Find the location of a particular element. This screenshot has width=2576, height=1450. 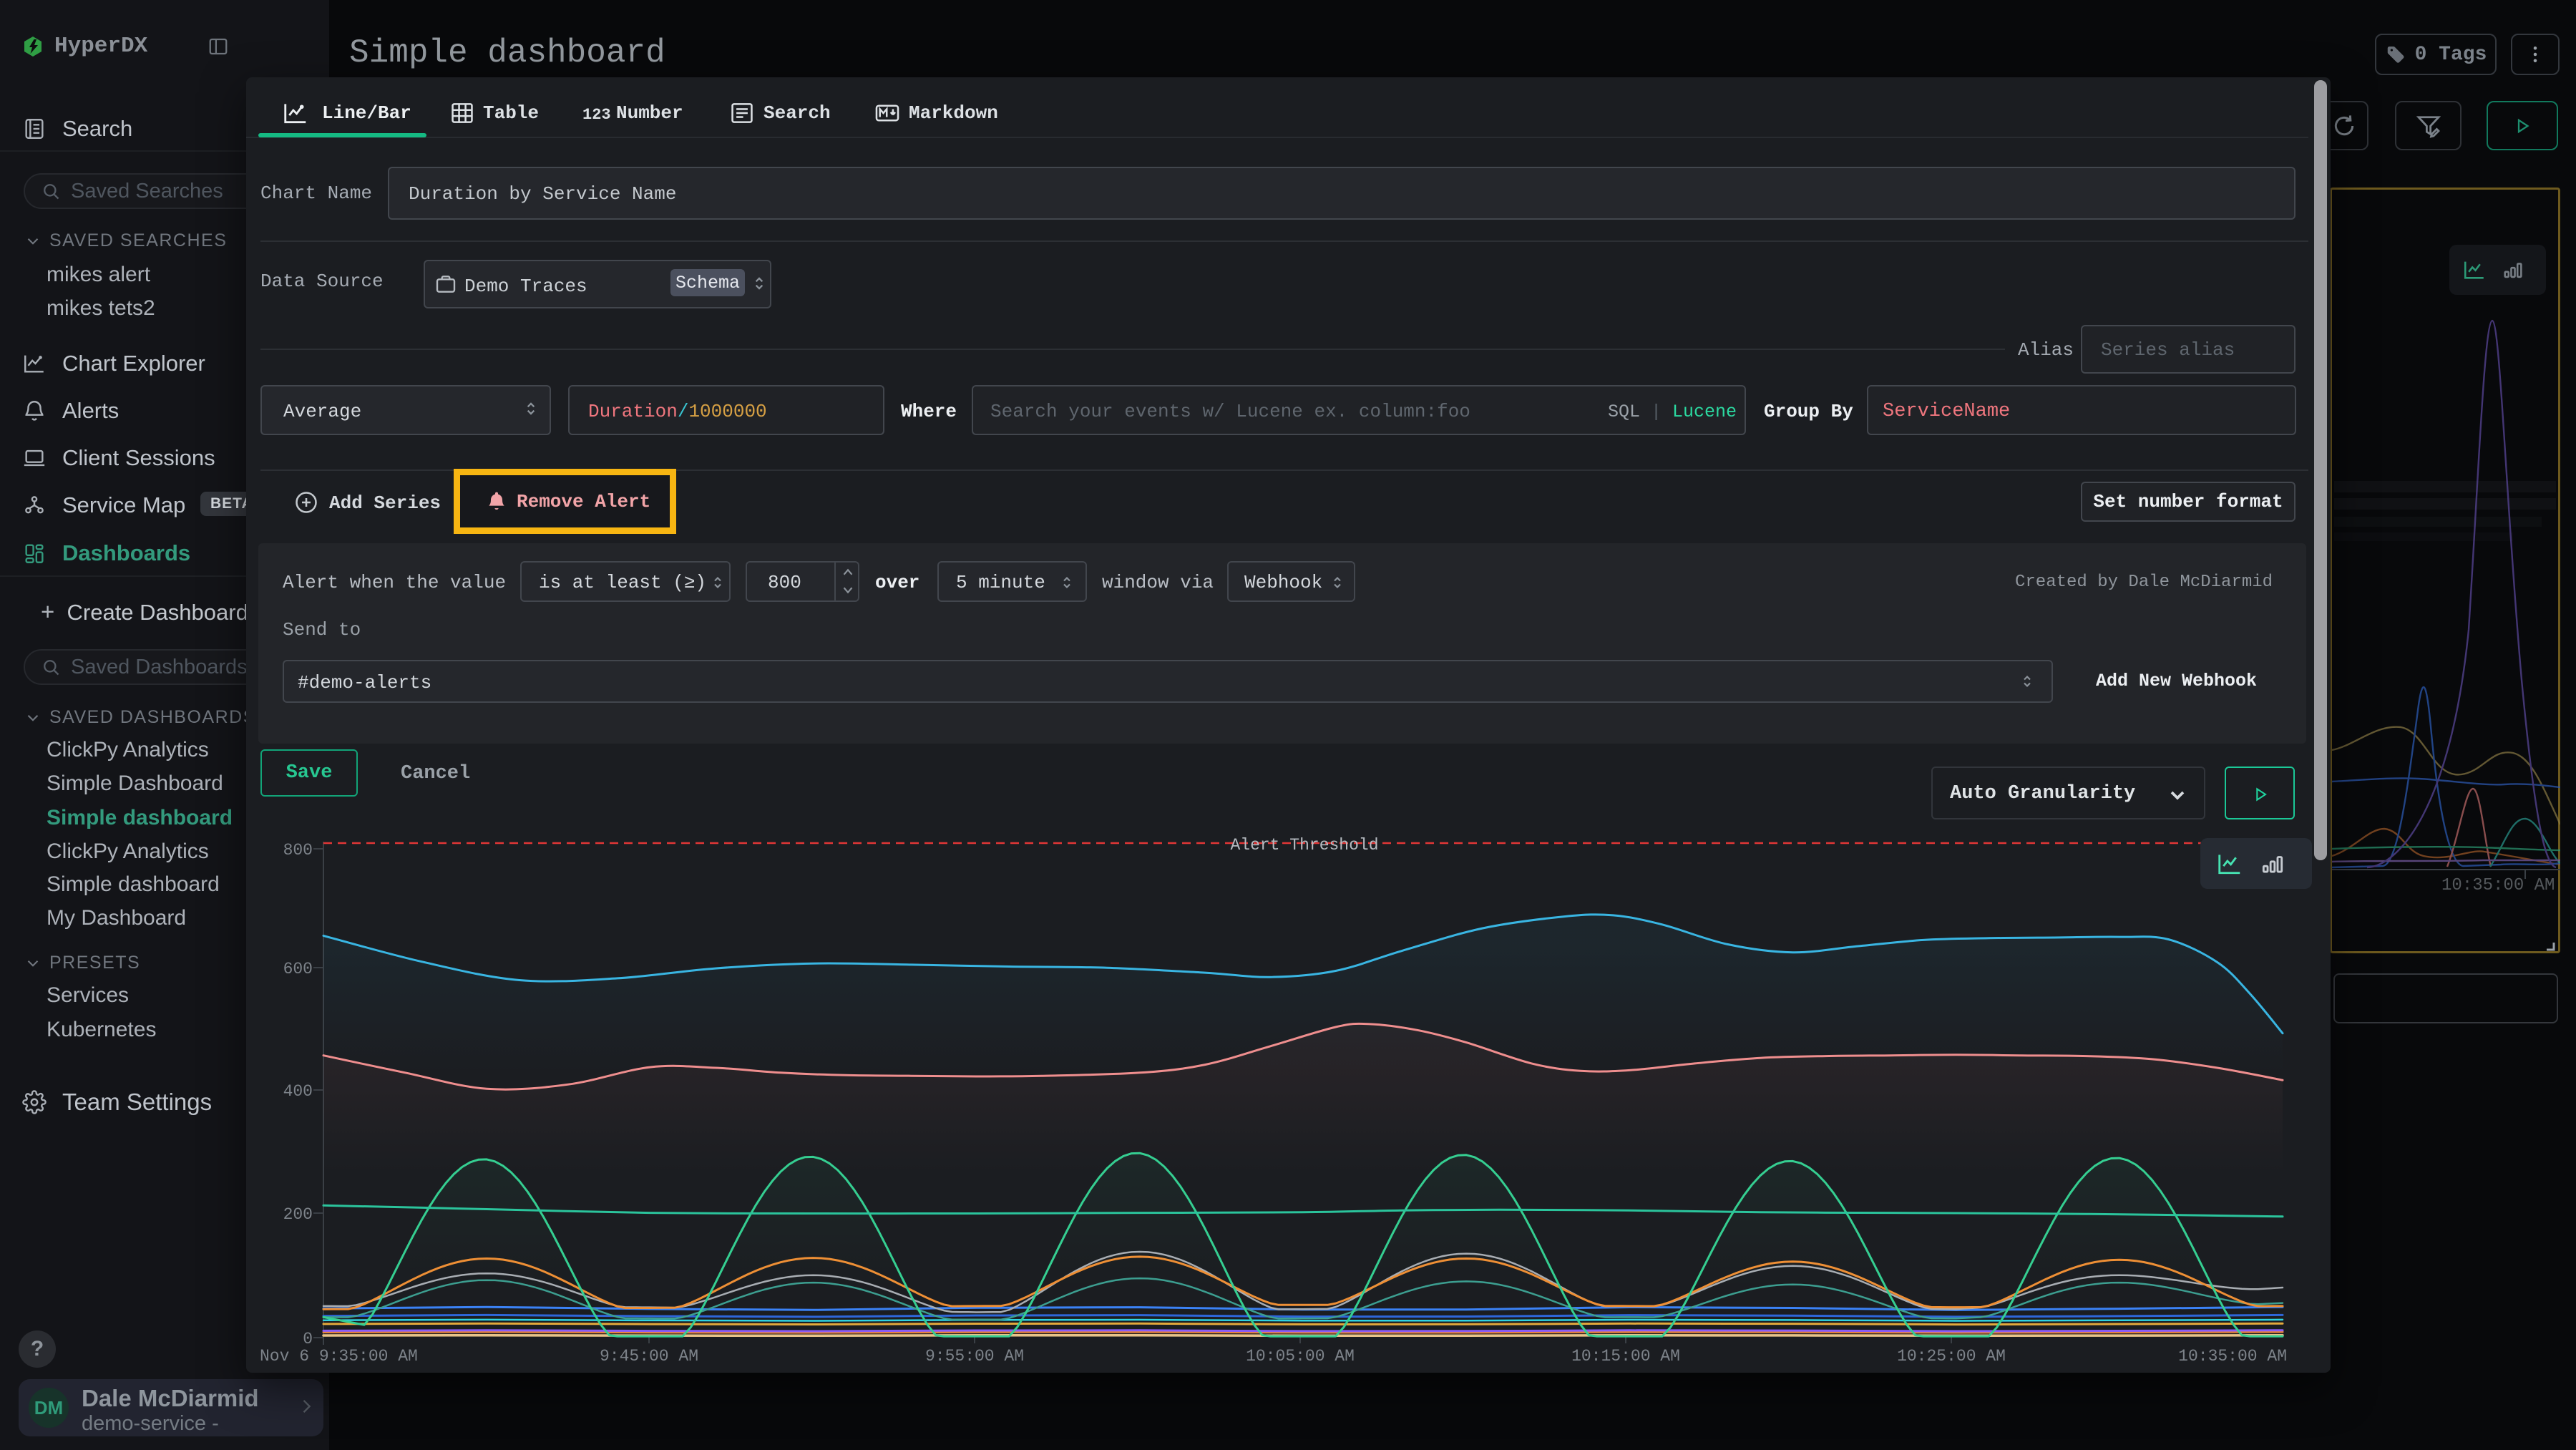

svg-text: 10:25:00 AM is located at coordinates (1951, 1356).